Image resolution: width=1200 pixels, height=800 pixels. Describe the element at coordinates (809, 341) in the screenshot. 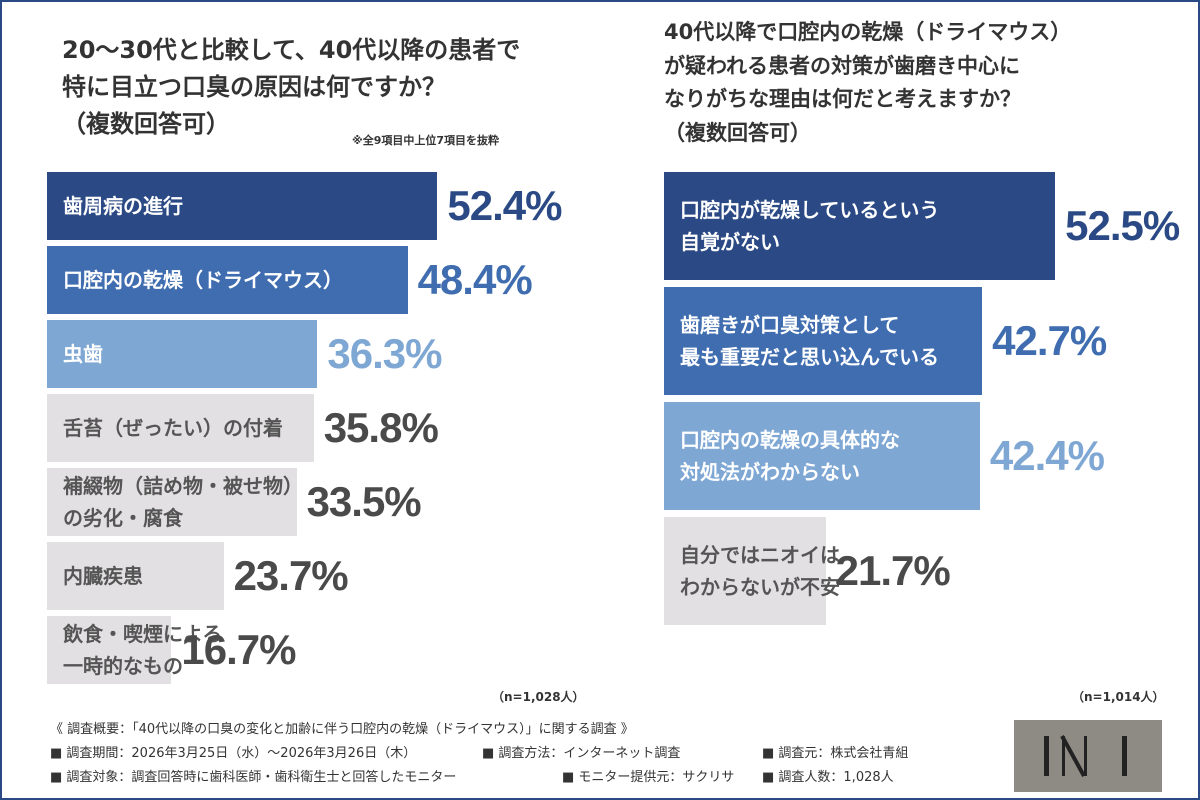

I see `category-label: 歯磨きが口臭対策として 最も重要だと思い込んでいる` at that location.